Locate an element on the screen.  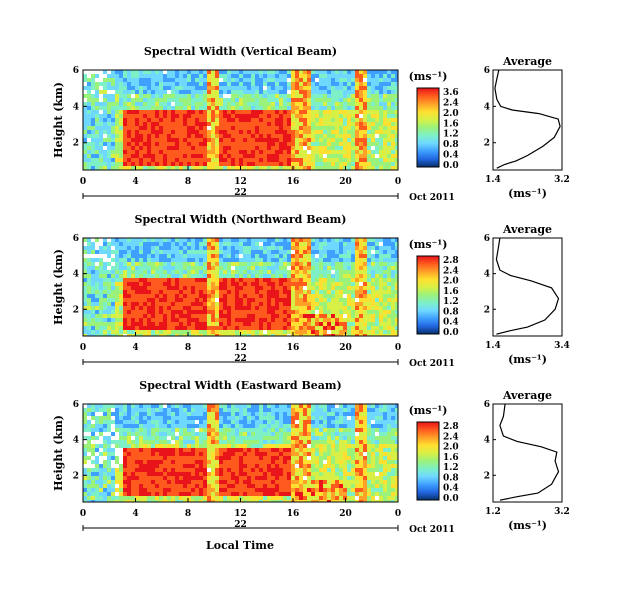
chart-title: Spectral Width (Vertical Beam) is located at coordinates (240, 51).